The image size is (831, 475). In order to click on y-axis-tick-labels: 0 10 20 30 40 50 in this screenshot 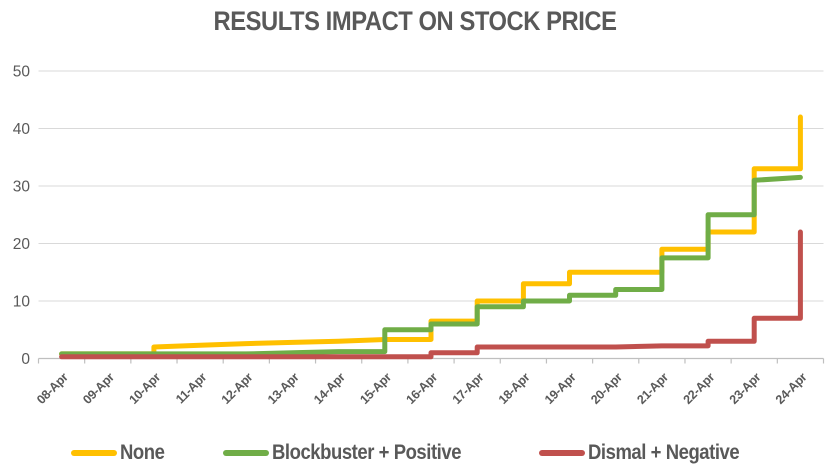, I will do `click(22, 216)`.